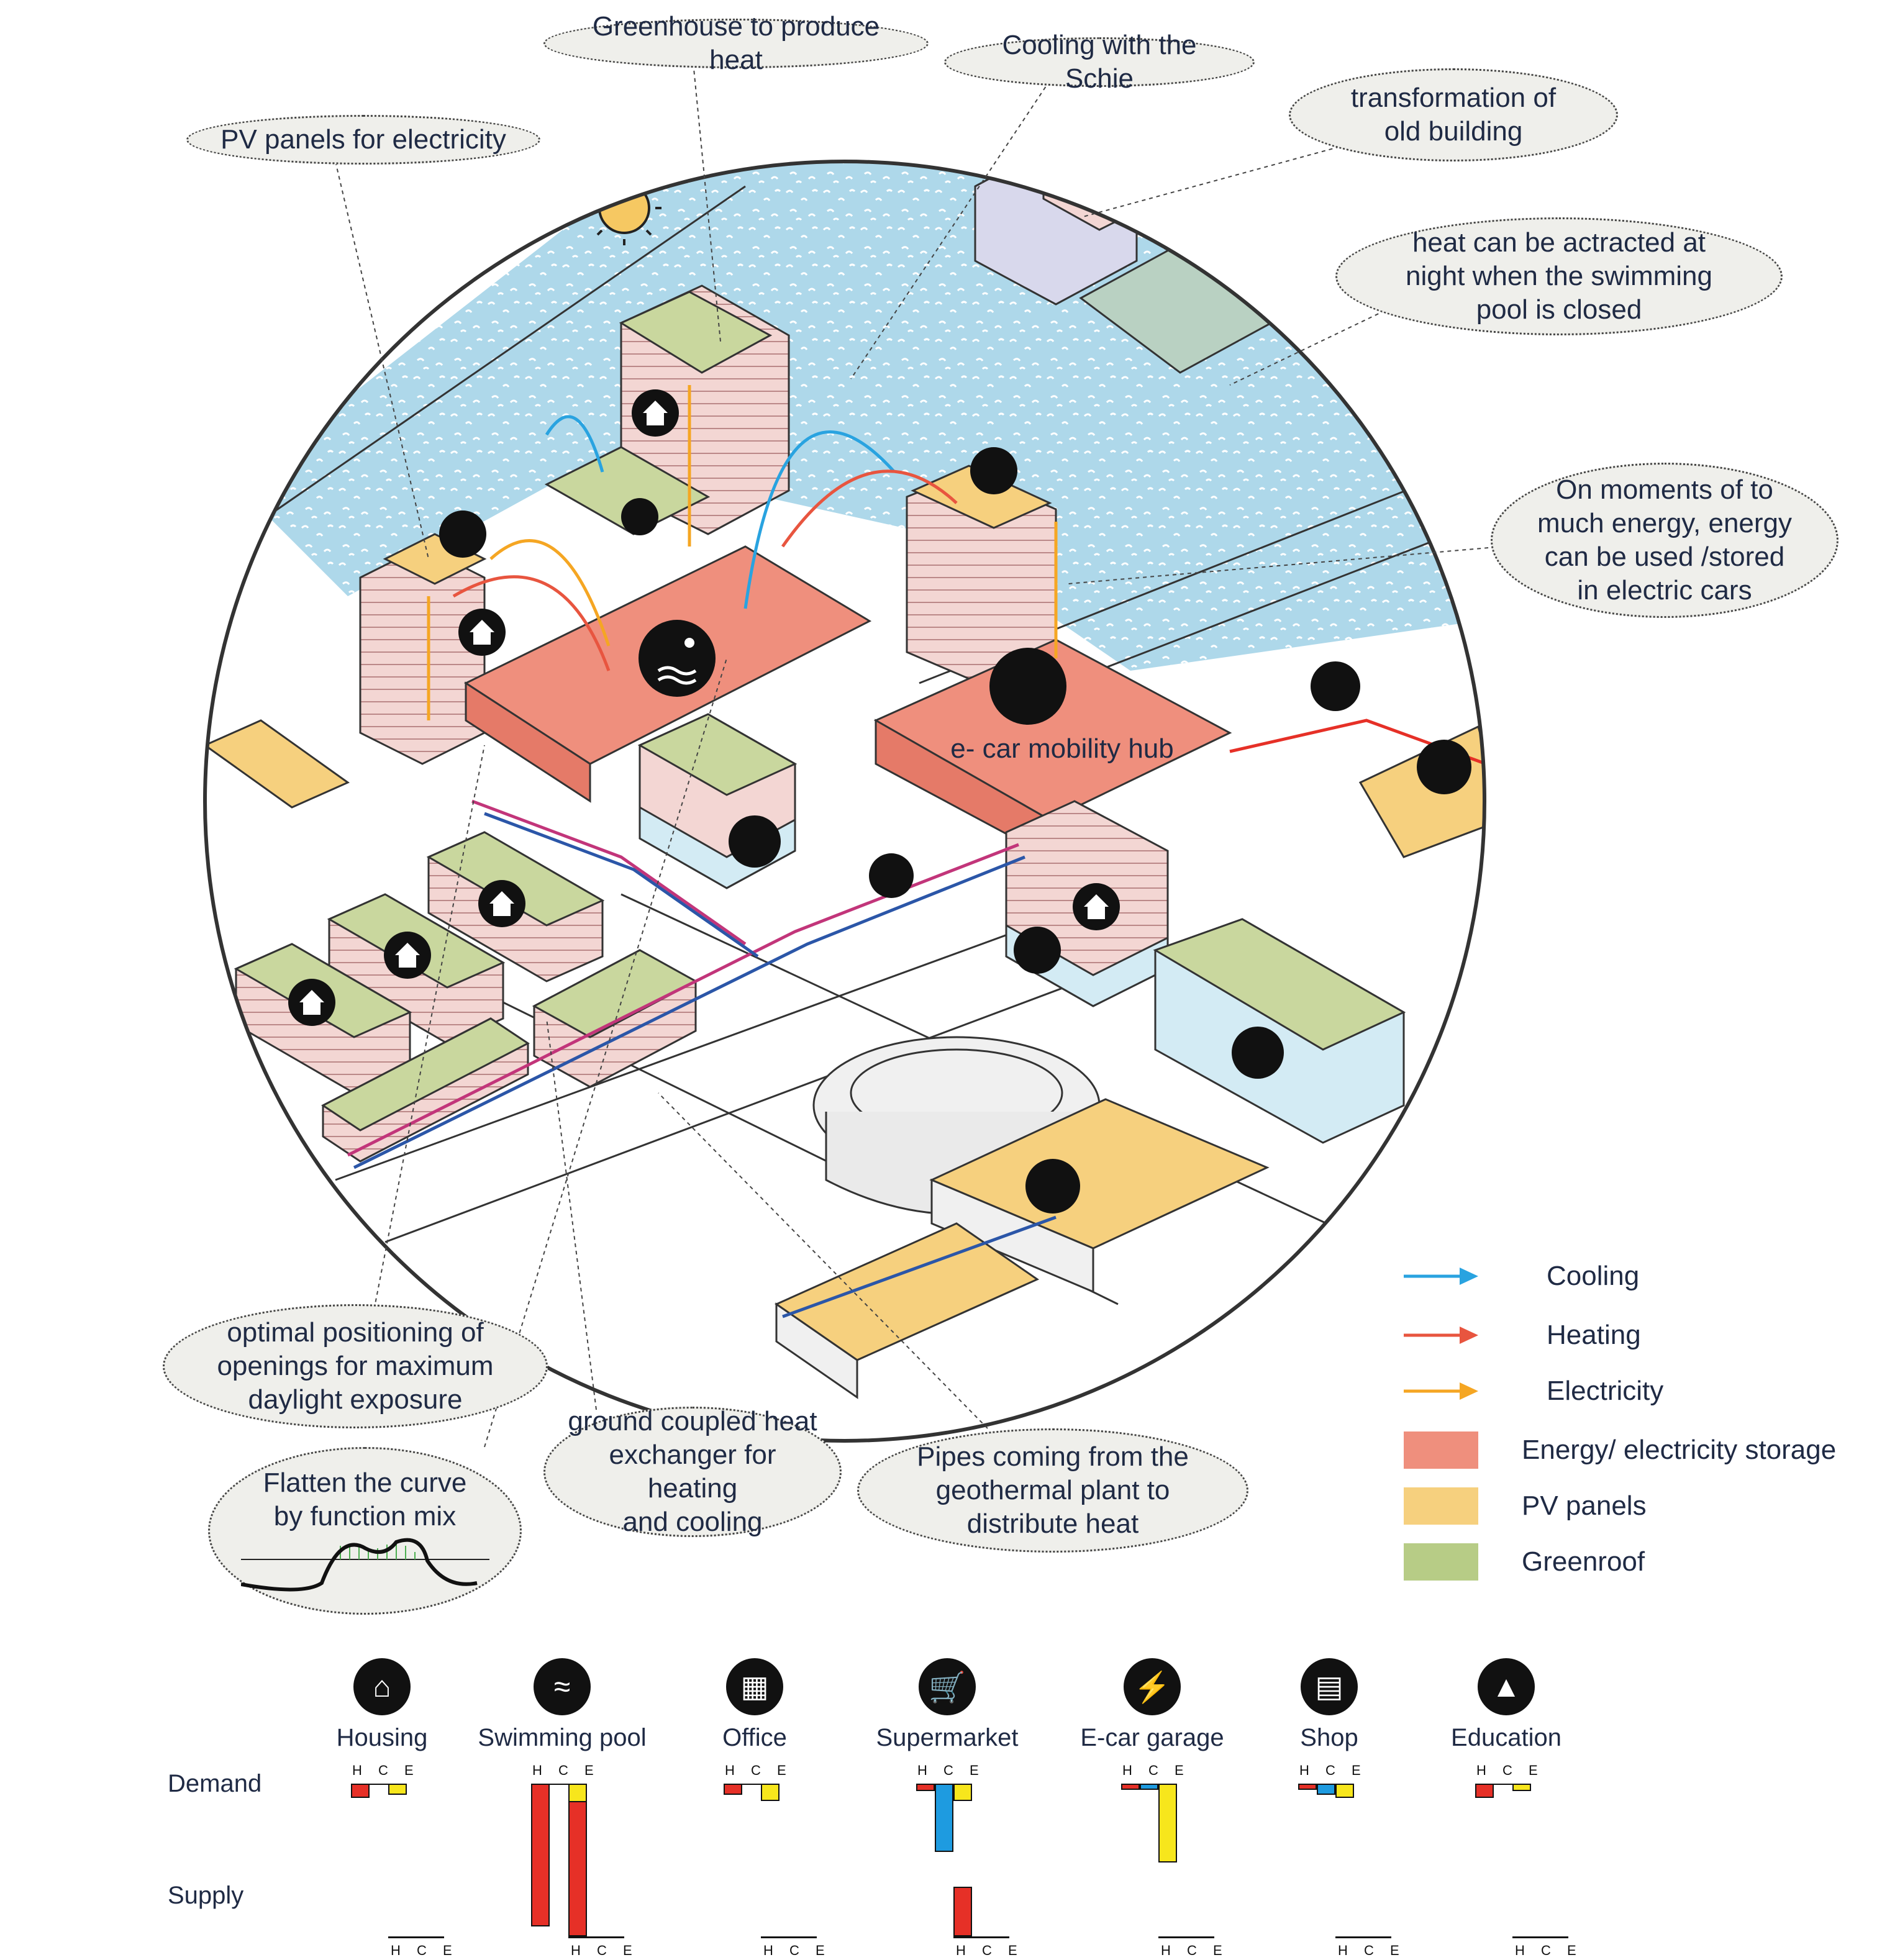  What do you see at coordinates (677, 658) in the screenshot?
I see `swimmer-icon` at bounding box center [677, 658].